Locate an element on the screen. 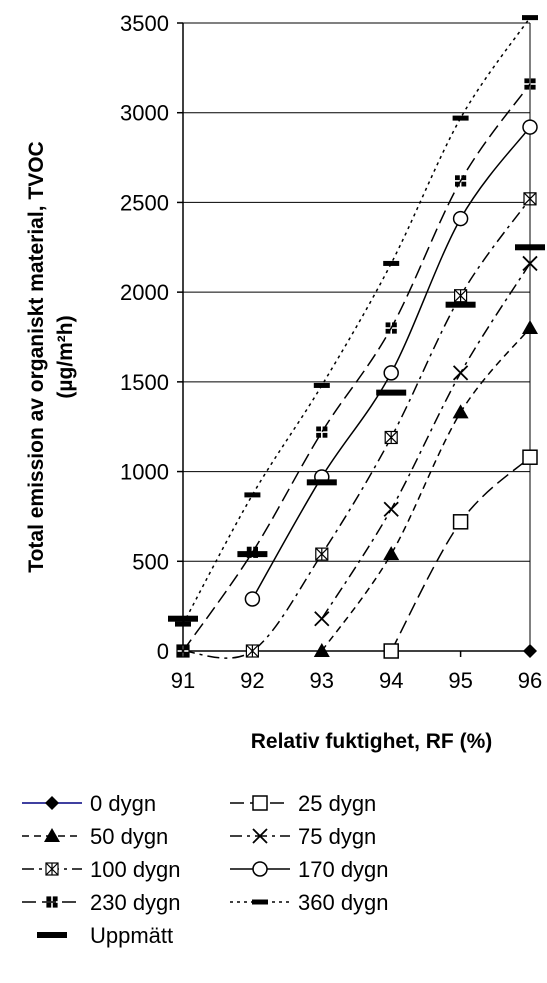 The height and width of the screenshot is (983, 547). x-tick-label: 91 is located at coordinates (183, 680).